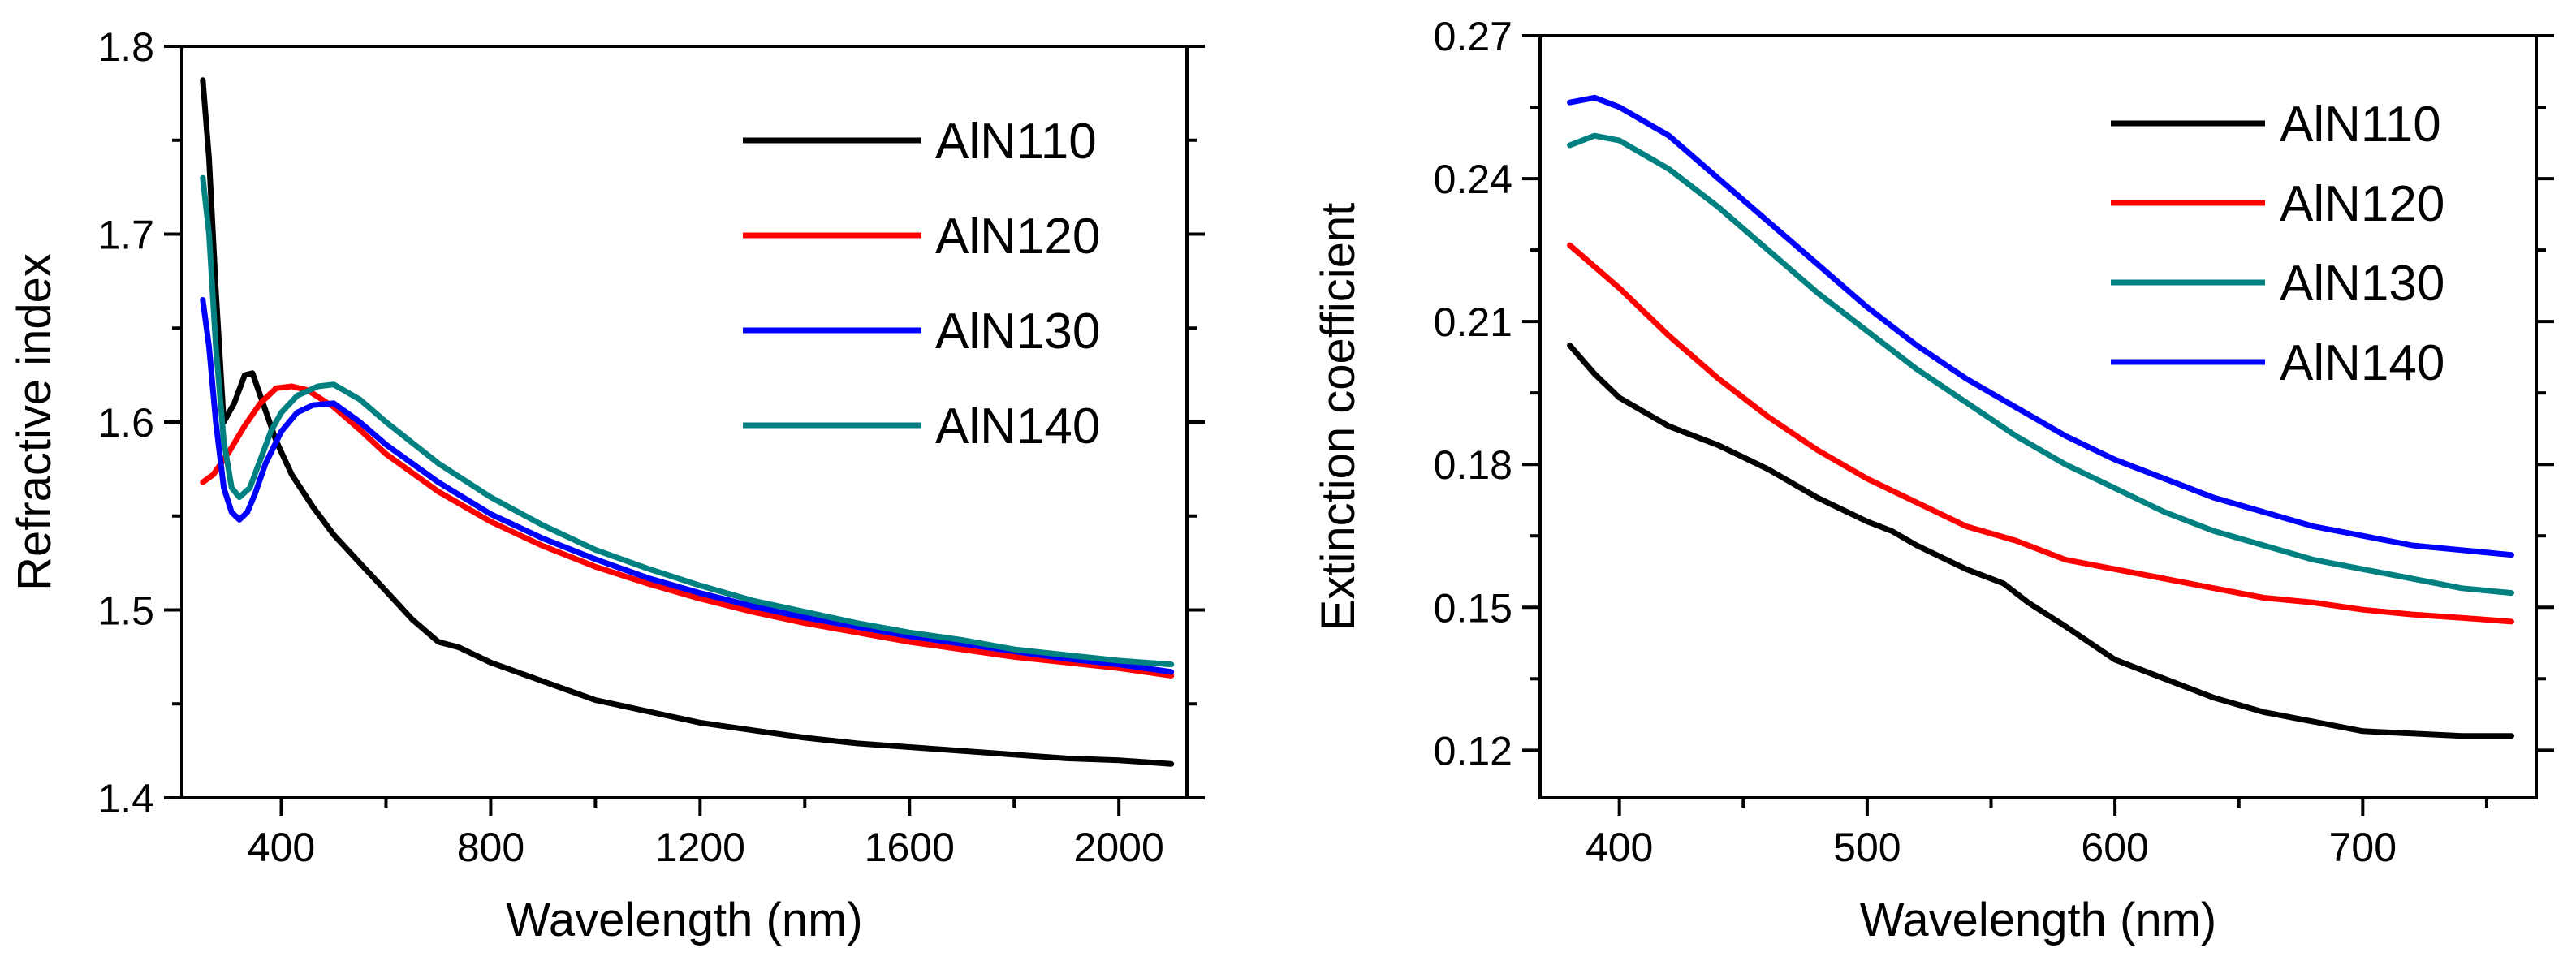 The width and height of the screenshot is (2576, 978). What do you see at coordinates (1473, 750) in the screenshot?
I see `y-tick-label: 0.12` at bounding box center [1473, 750].